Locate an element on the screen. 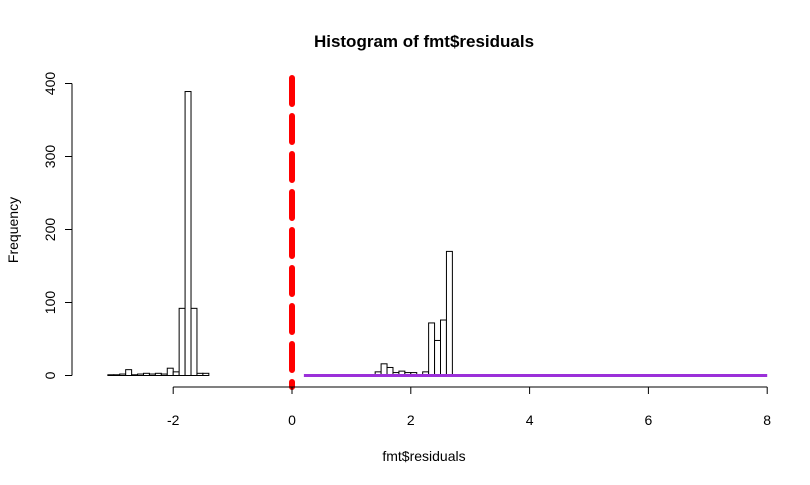 The width and height of the screenshot is (810, 485). y-axis-label: Frequency is located at coordinates (13, 230).